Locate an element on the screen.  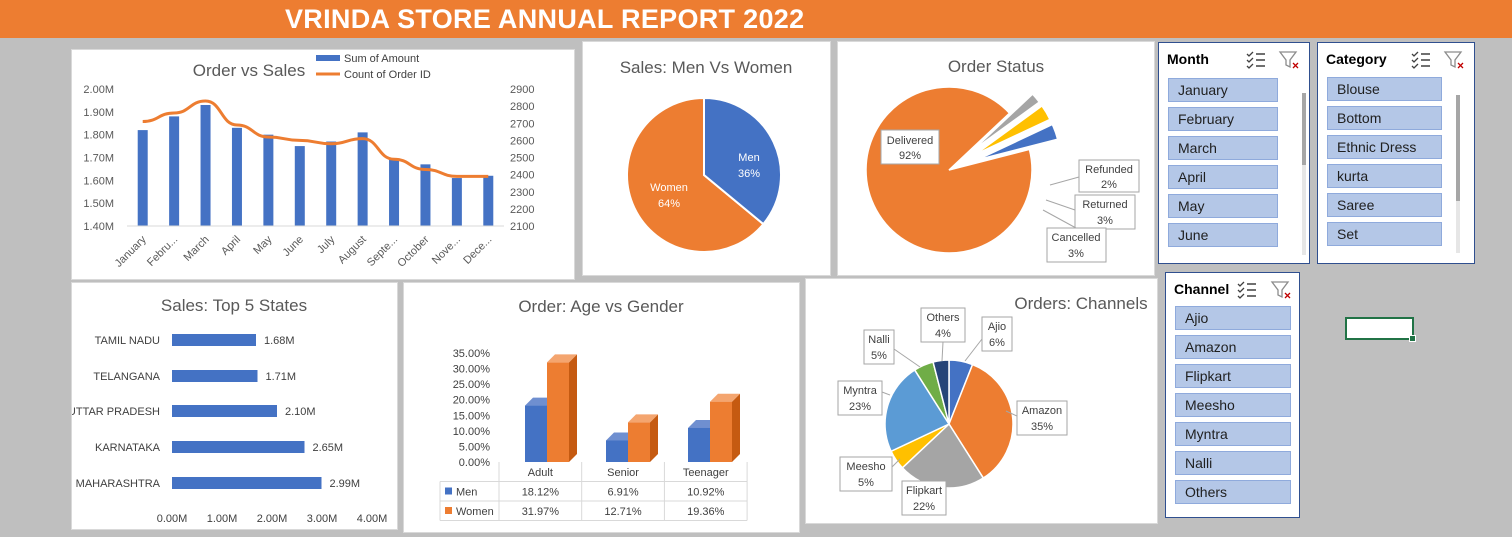
channel-callout-pct: 22% is located at coordinates (924, 507).